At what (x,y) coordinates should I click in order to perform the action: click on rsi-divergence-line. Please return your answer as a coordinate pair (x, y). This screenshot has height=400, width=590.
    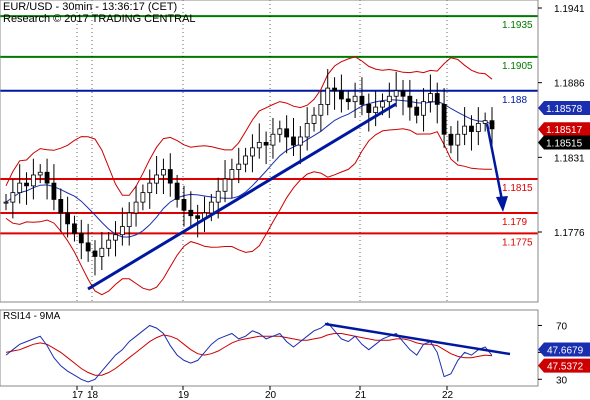
    Looking at the image, I should click on (417, 339).